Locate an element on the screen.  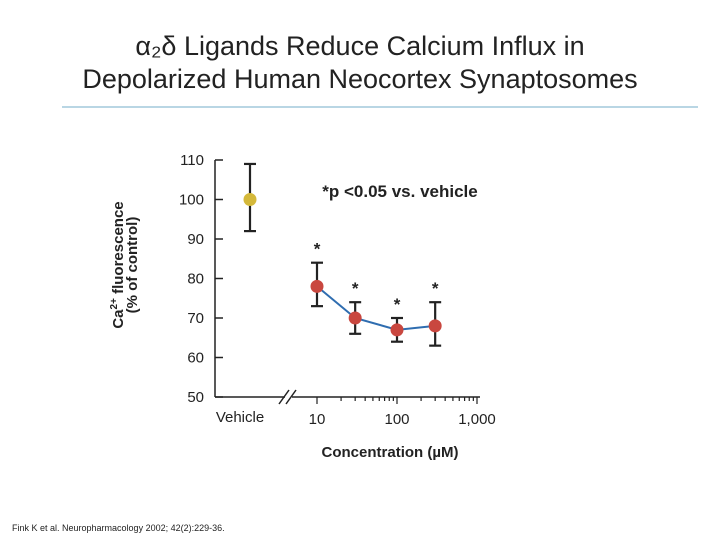
y-tick-label: 60 is located at coordinates (195, 358).